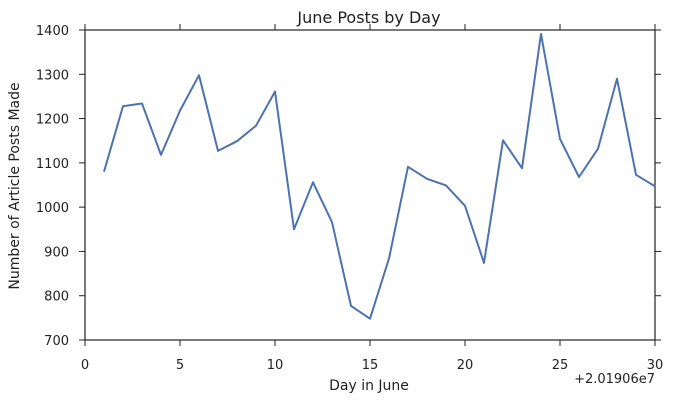 Image resolution: width=673 pixels, height=403 pixels. What do you see at coordinates (560, 365) in the screenshot?
I see `x-tick-label: 25` at bounding box center [560, 365].